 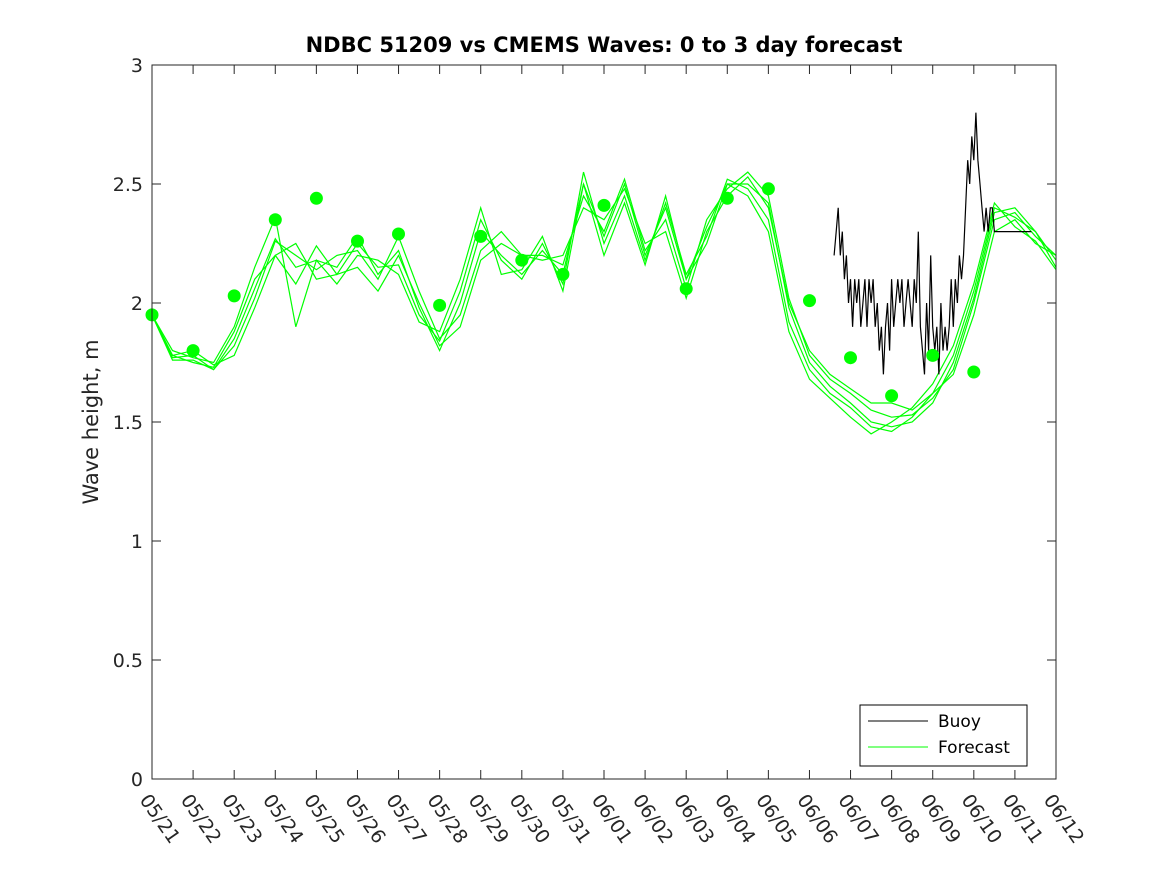 What do you see at coordinates (959, 722) in the screenshot?
I see `legend-label-buoy: Buoy` at bounding box center [959, 722].